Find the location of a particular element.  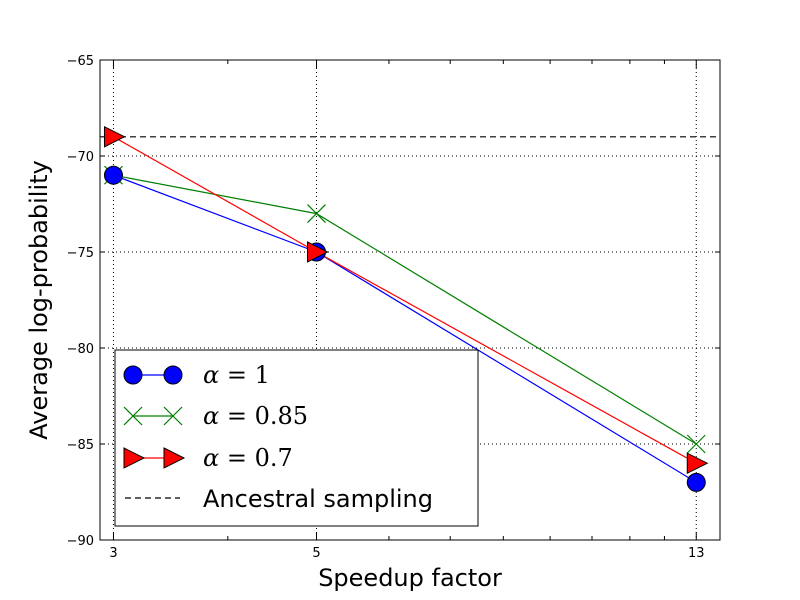

y-tick-label: −90 is located at coordinates (80, 541).